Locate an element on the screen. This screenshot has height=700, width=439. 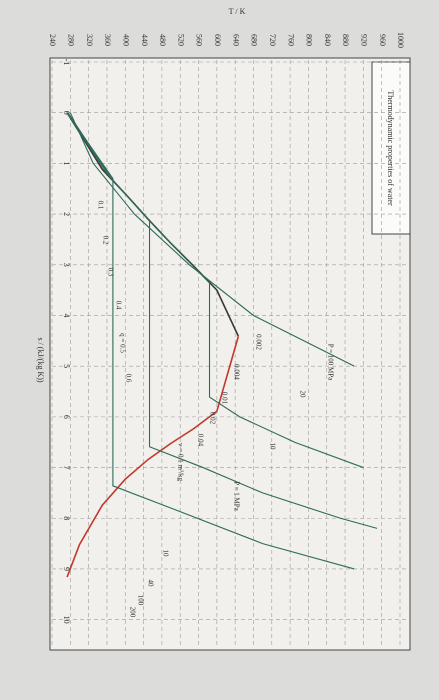
annotation: 0.02 is located at coordinates (212, 418).